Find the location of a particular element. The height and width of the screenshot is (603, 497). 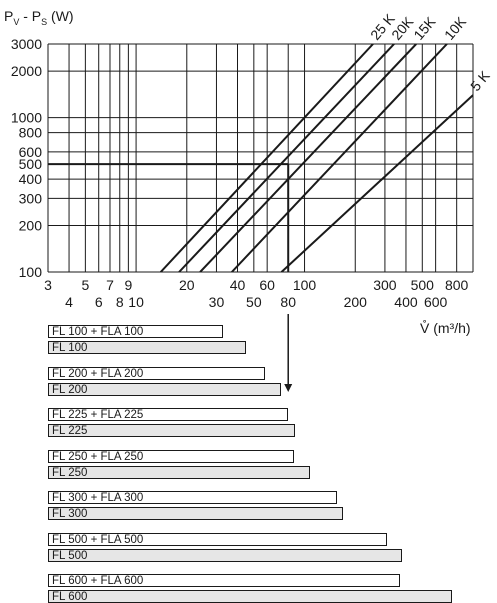

reading-arrow-head is located at coordinates (288, 388).